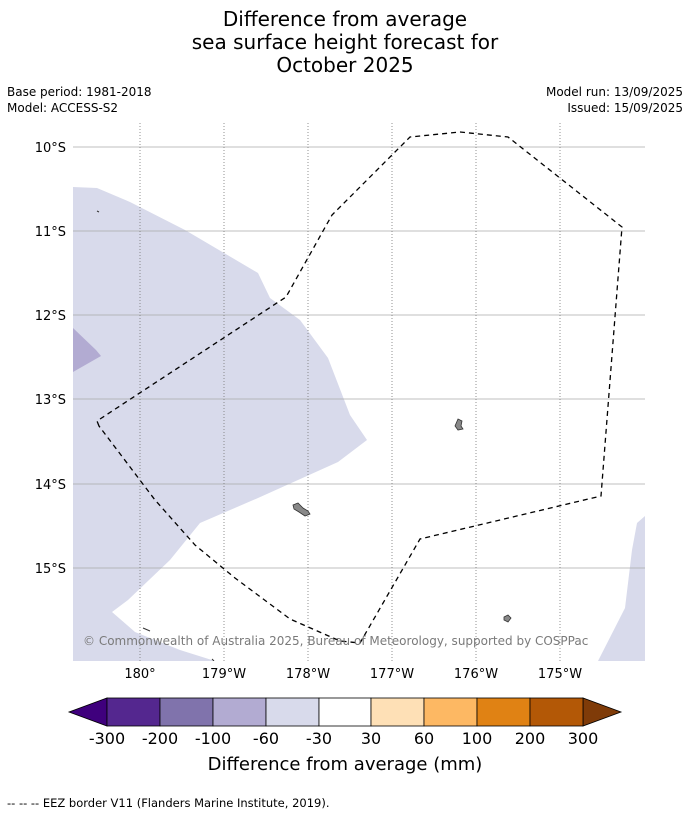  What do you see at coordinates (87, 350) in the screenshot?
I see `anomaly-region-darker` at bounding box center [87, 350].